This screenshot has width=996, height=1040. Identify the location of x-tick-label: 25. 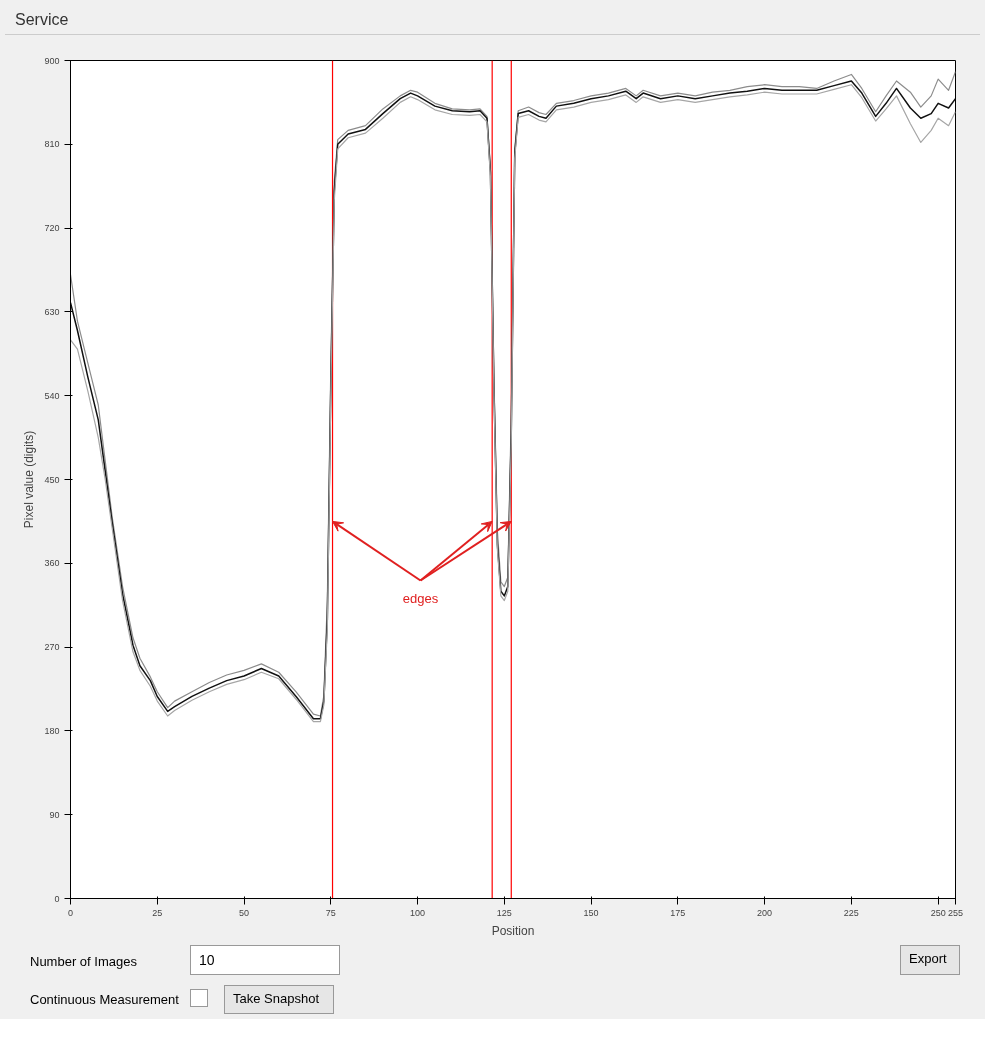
(157, 912).